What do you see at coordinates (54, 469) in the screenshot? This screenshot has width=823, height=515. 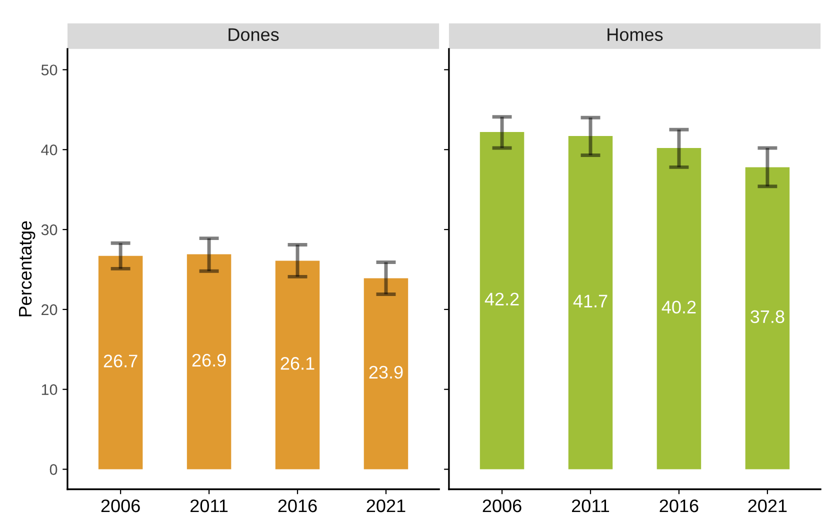 I see `y-tick-label: 0` at bounding box center [54, 469].